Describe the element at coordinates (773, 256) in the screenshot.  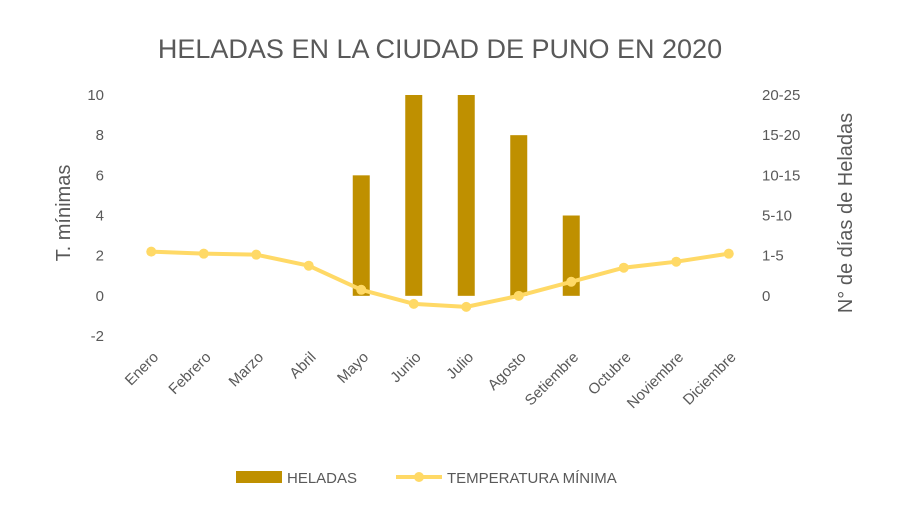
I see `y2-tick-label: 1-5` at that location.